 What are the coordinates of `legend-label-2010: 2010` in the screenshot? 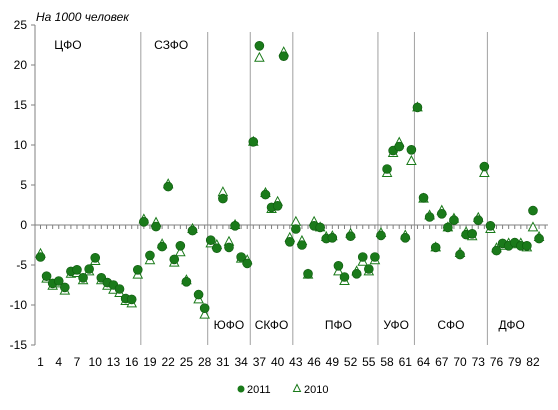 It's located at (316, 390).